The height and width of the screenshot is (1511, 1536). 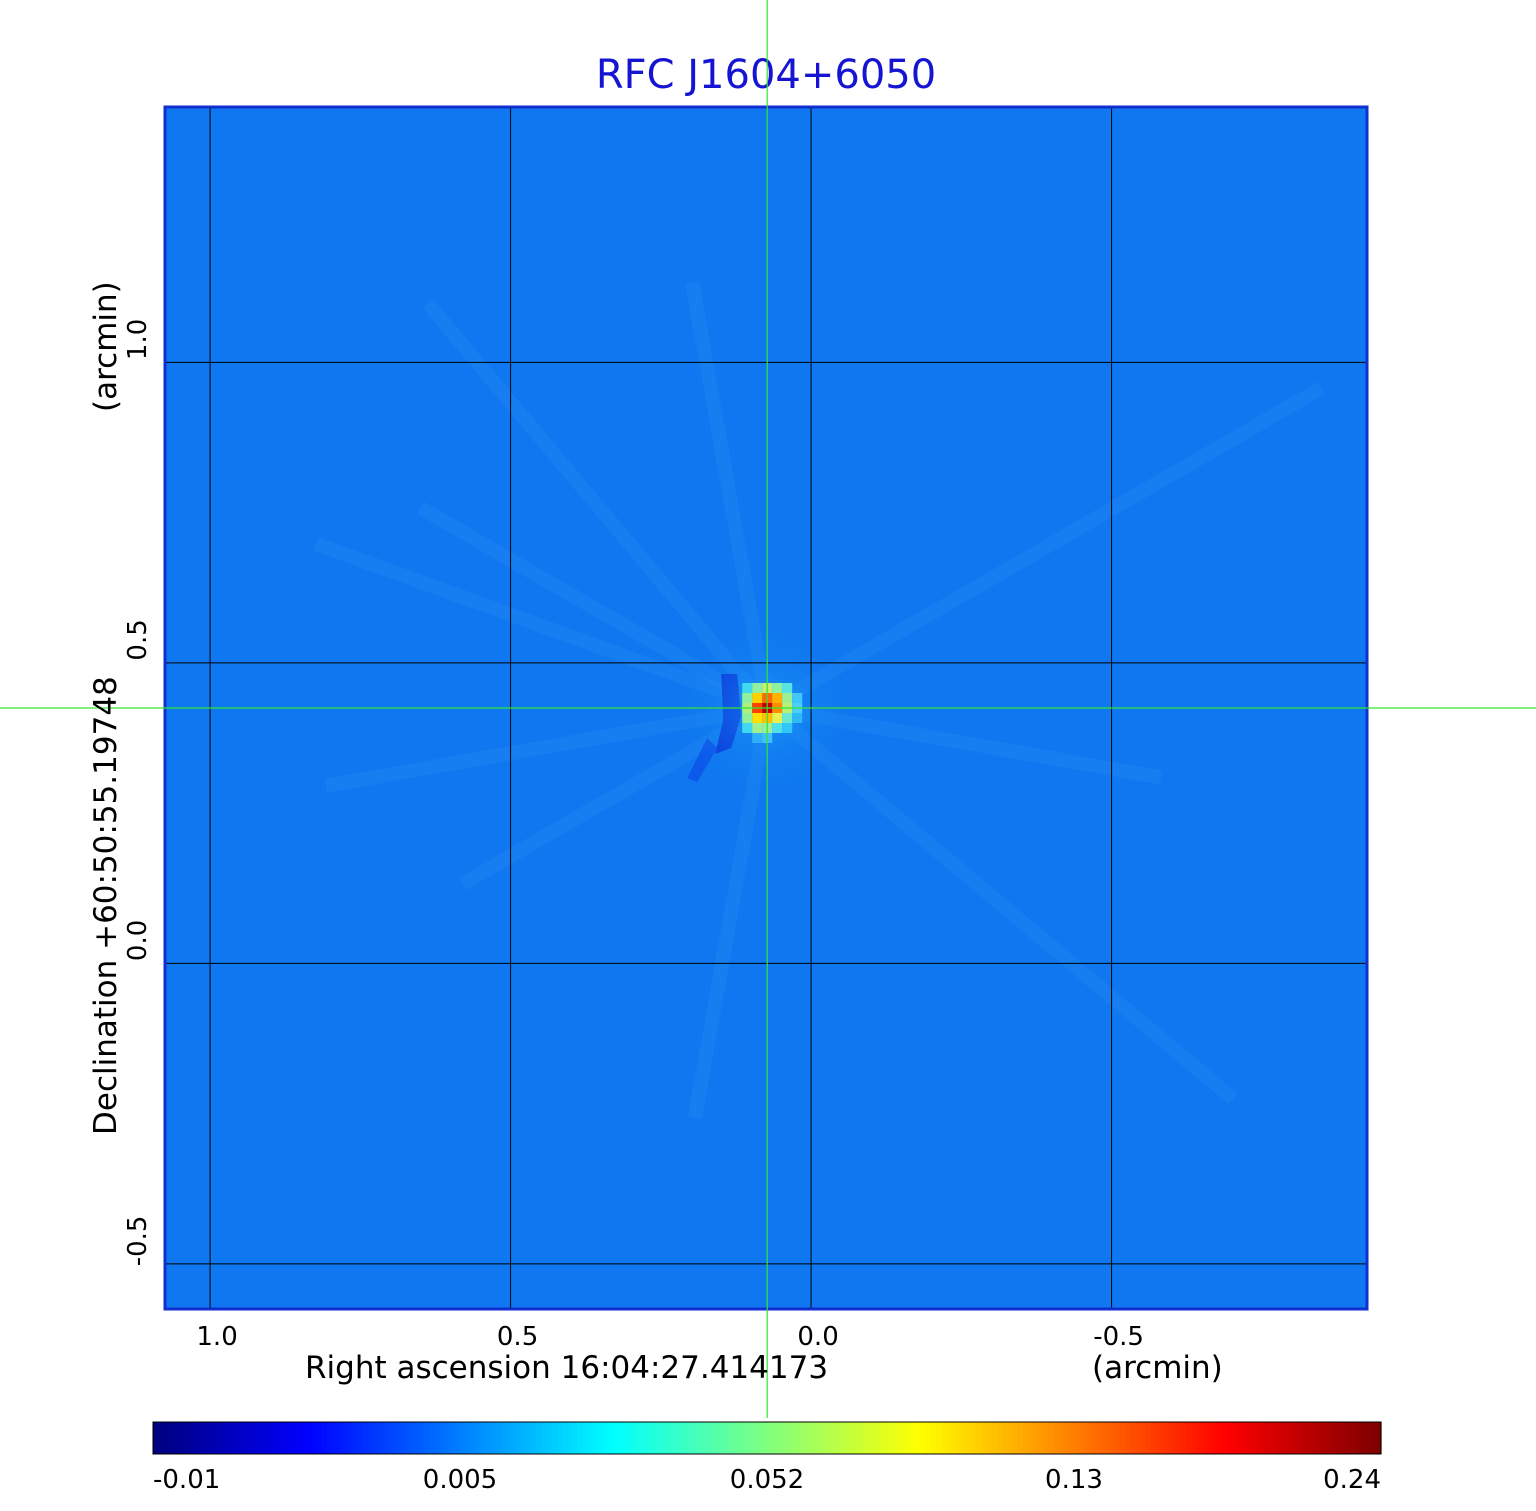 What do you see at coordinates (138, 793) in the screenshot?
I see `y-tick-labels: -0.5 0.0 0.5 1.0` at bounding box center [138, 793].